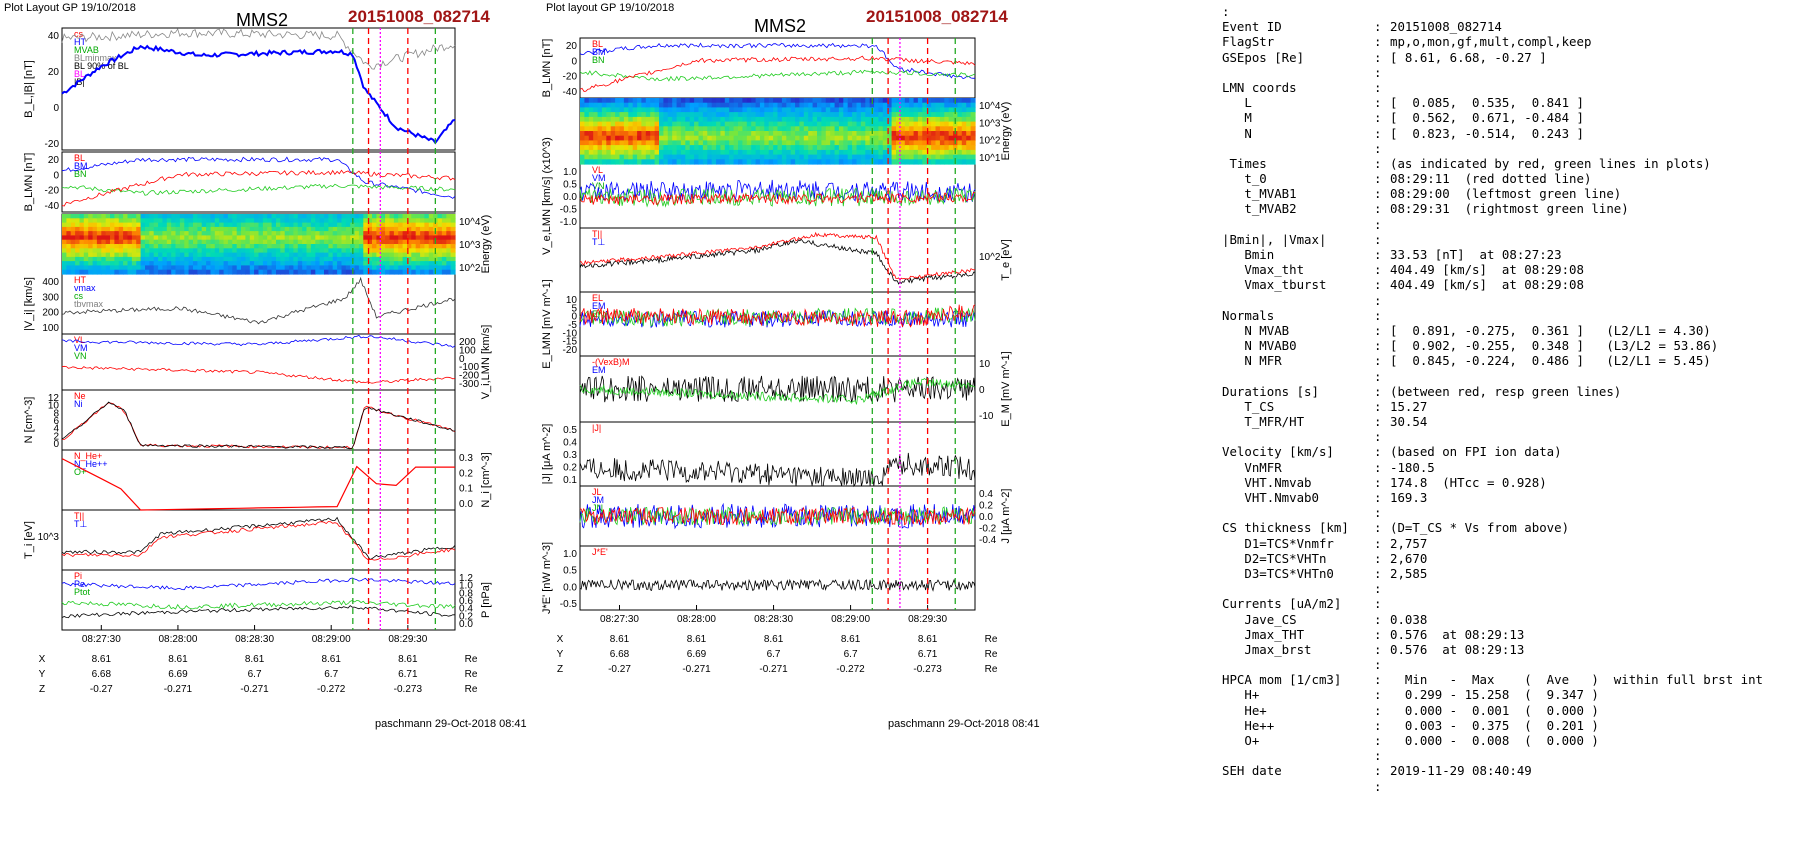 The image size is (1804, 841). Describe the element at coordinates (599, 178) in the screenshot. I see `legend-entry: VM` at that location.